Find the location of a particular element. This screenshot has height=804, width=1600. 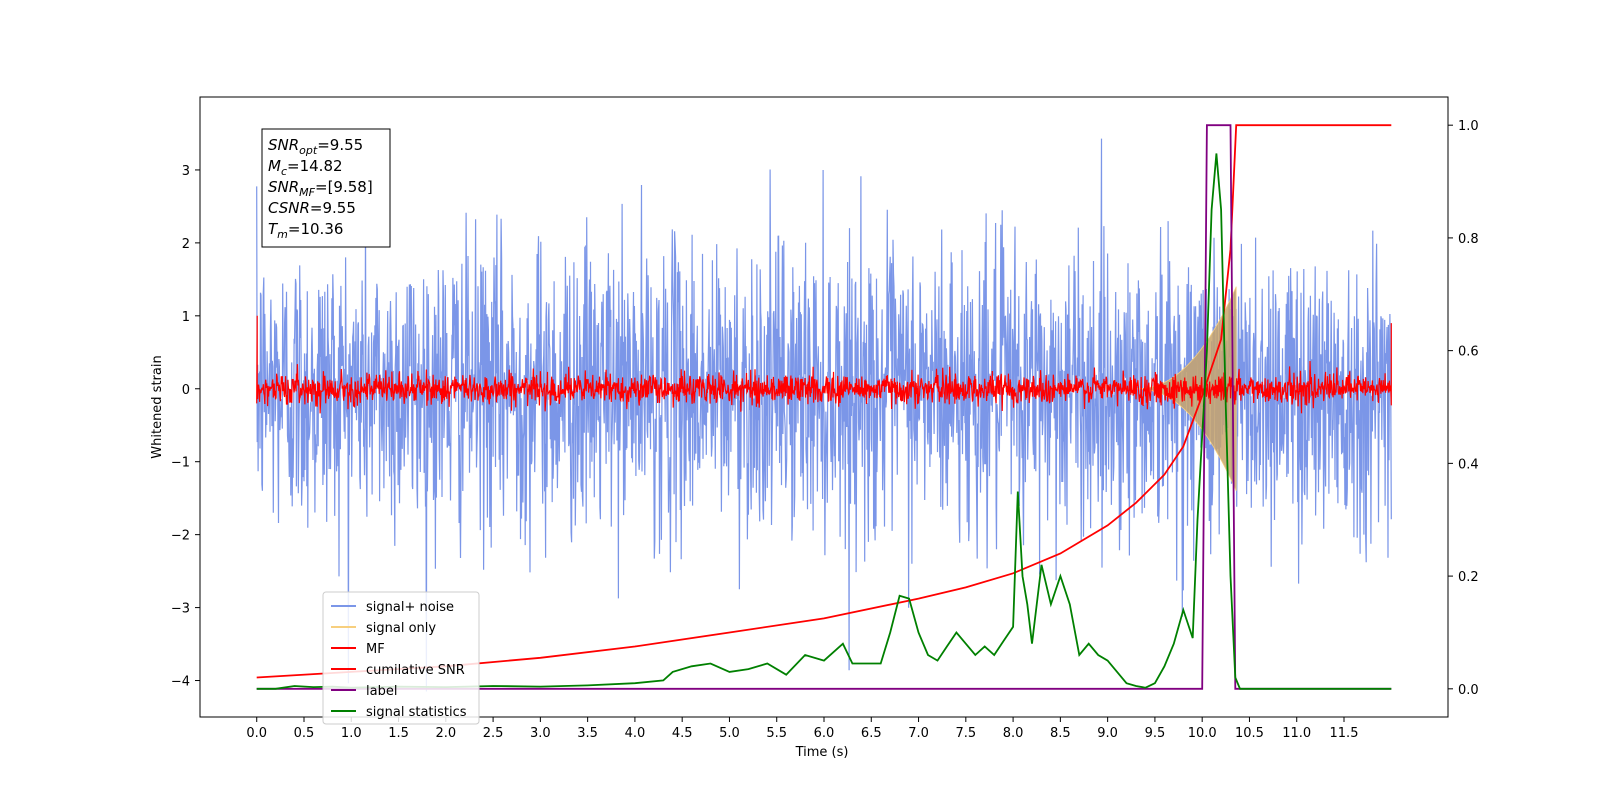

x-tick-label: 9.0 is located at coordinates (1107, 733).